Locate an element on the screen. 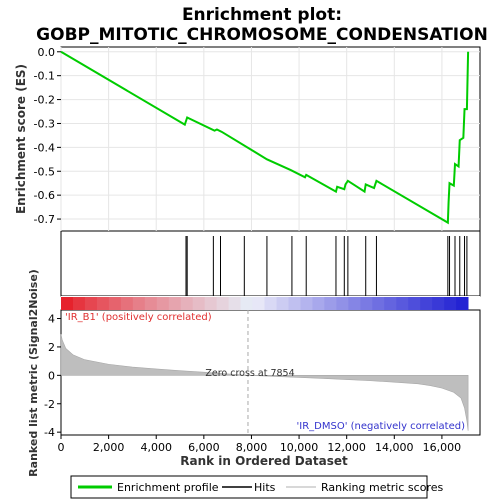 The width and height of the screenshot is (500, 500). rank-y-axis-ticks: 4 2 0 -2 -4 is located at coordinates (52, 376).